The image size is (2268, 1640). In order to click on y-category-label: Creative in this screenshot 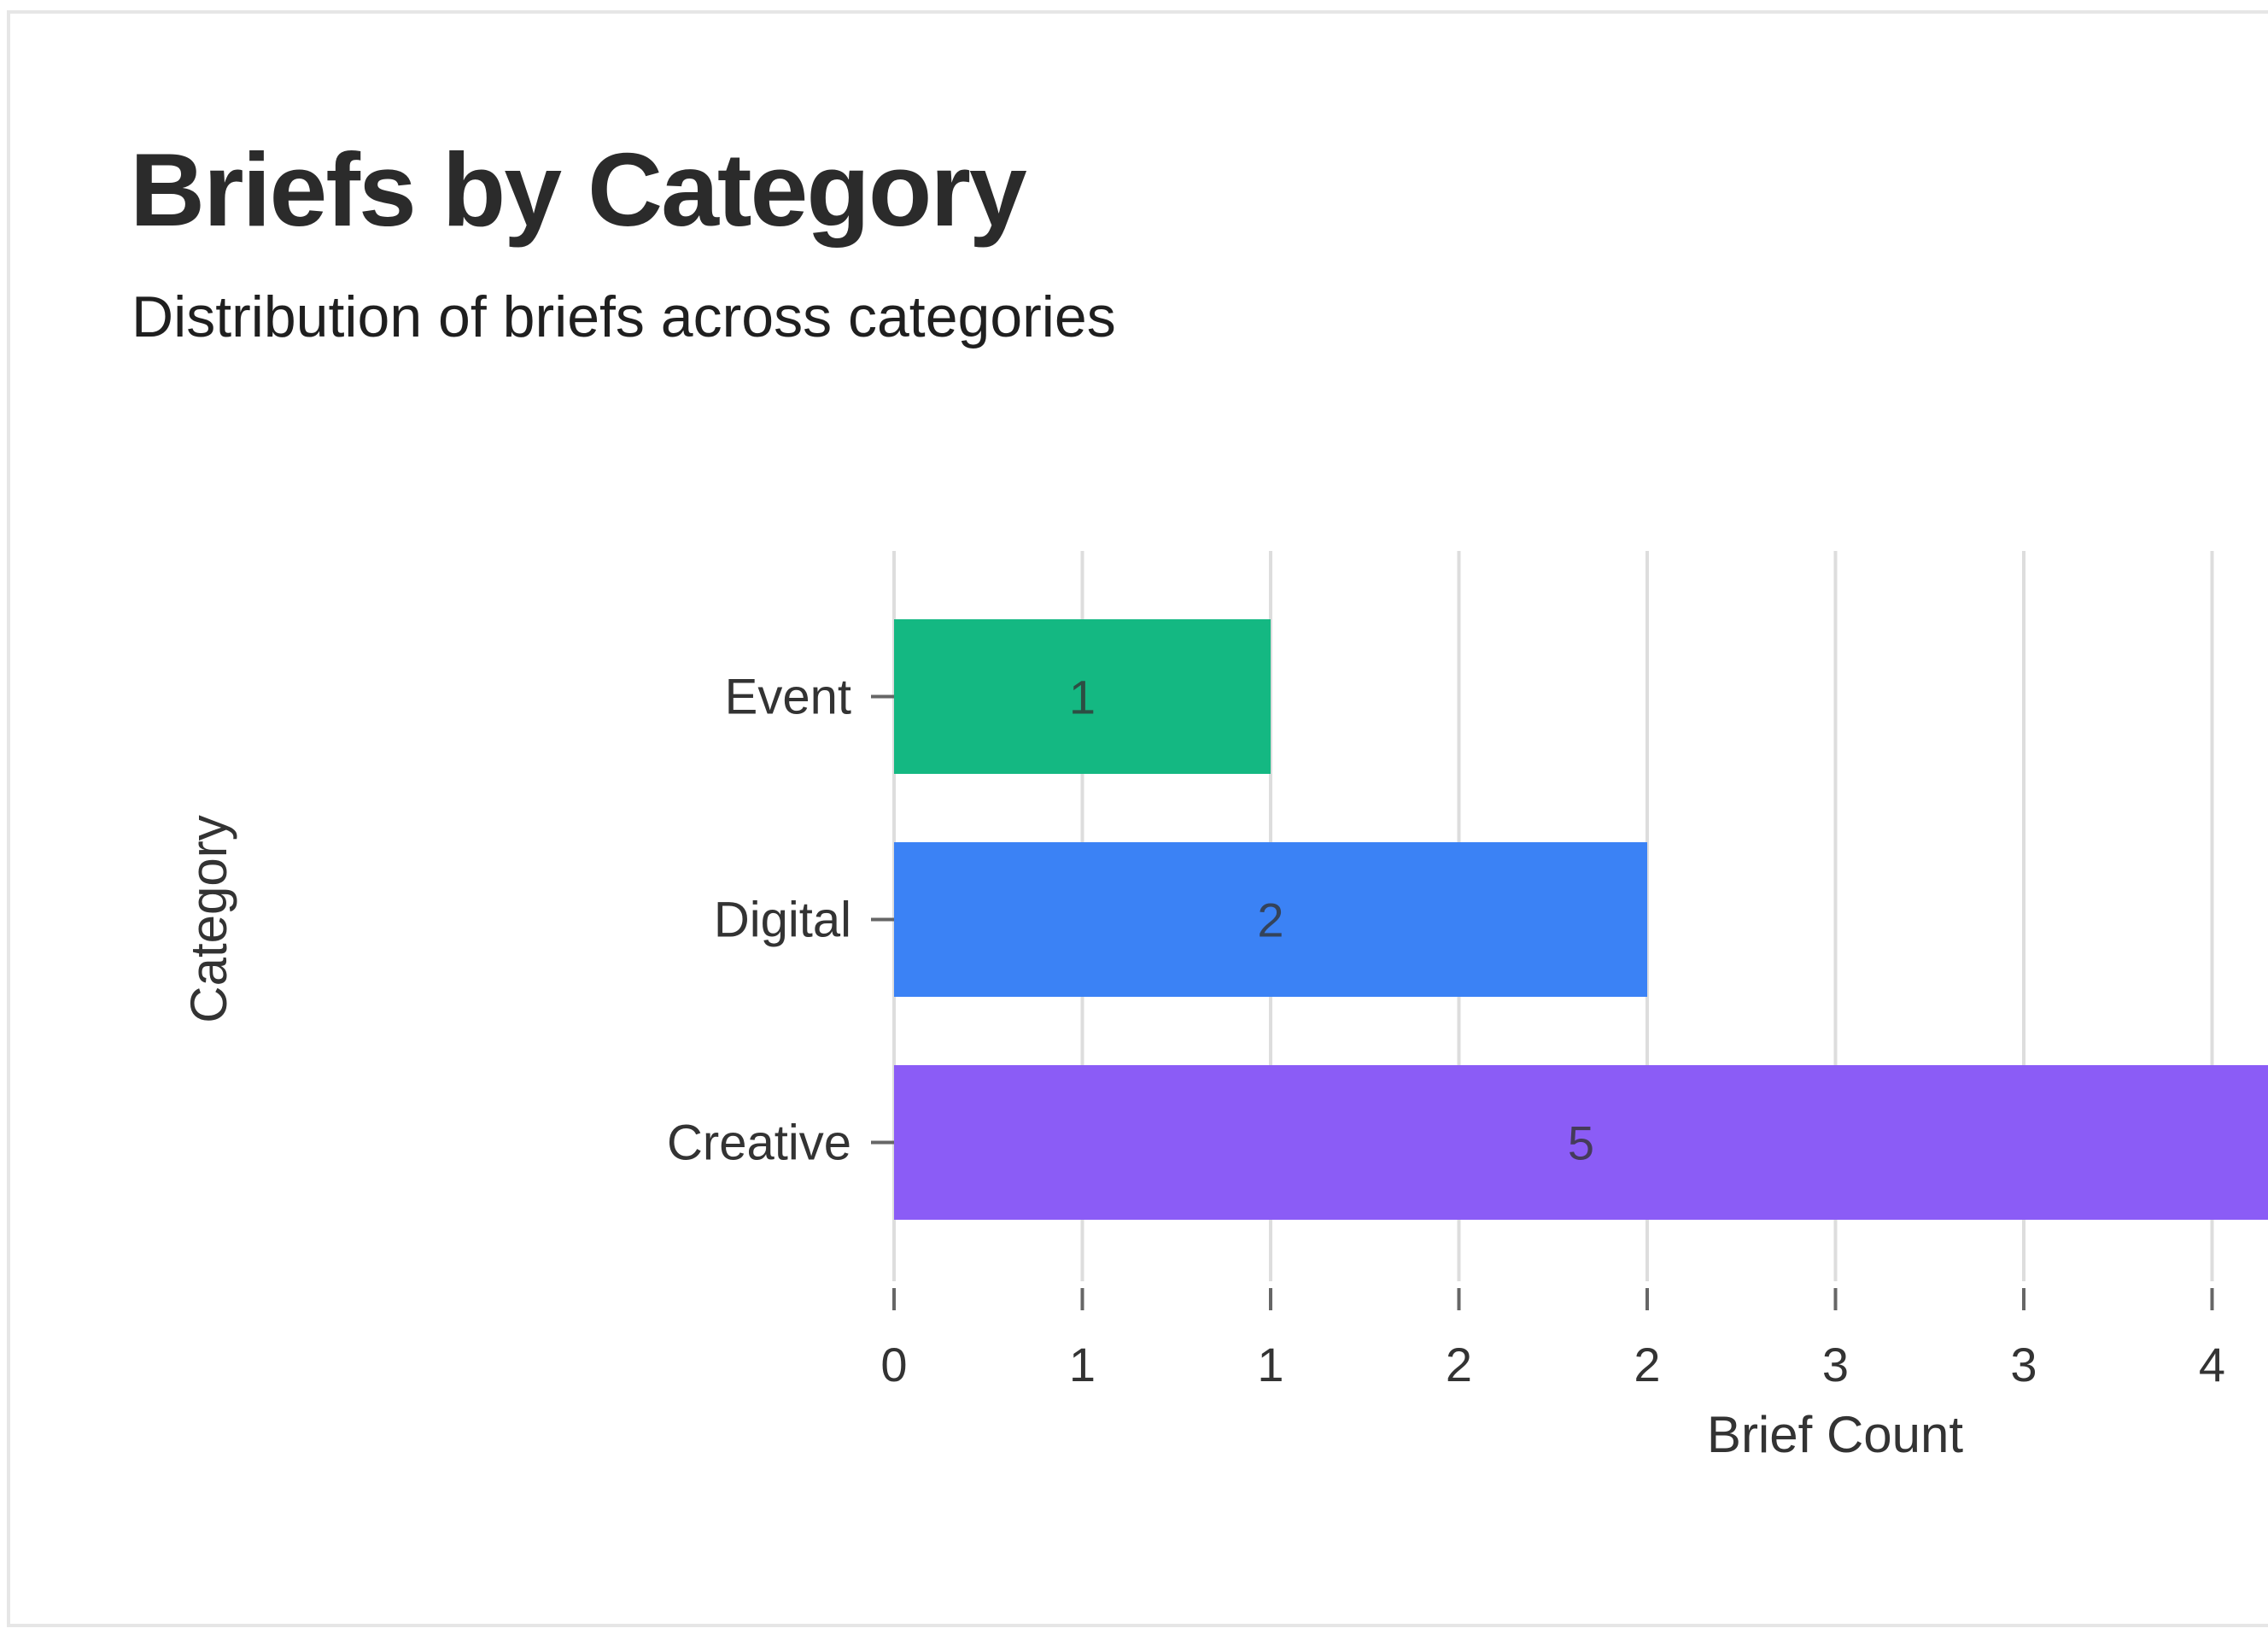, I will do `click(759, 1143)`.